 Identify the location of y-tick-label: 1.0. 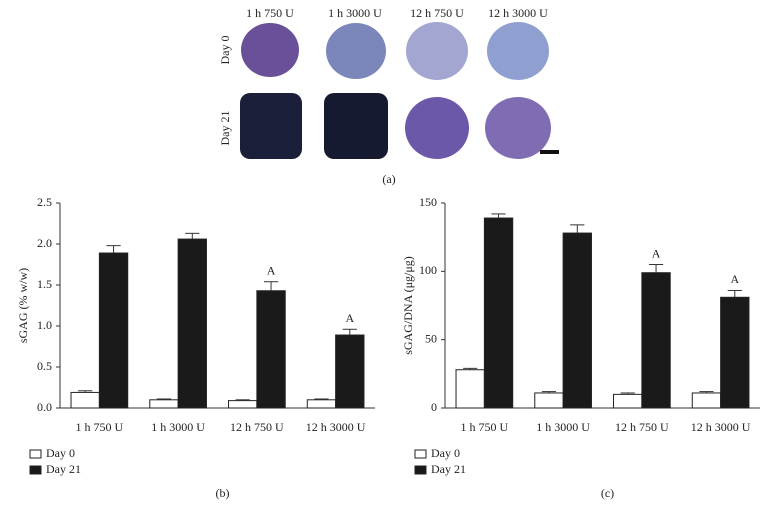
(44, 325).